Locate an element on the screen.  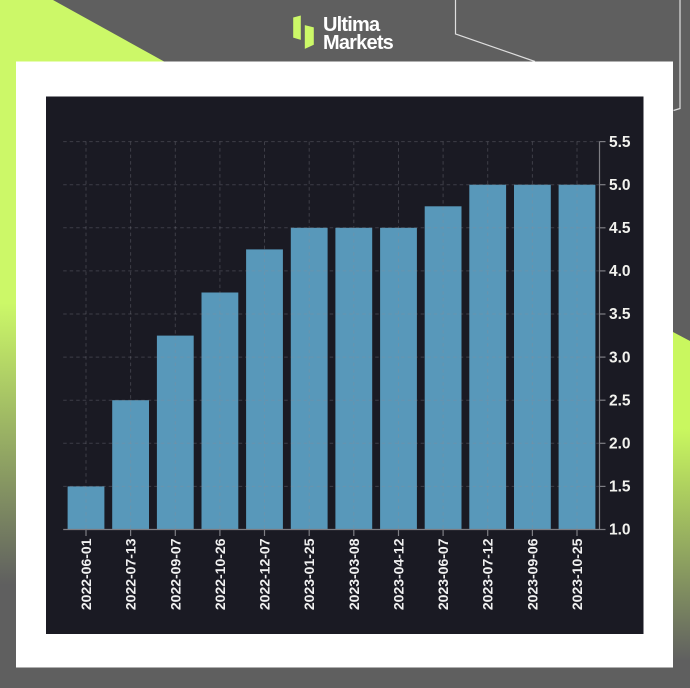
svg-text: 2.5 is located at coordinates (620, 400).